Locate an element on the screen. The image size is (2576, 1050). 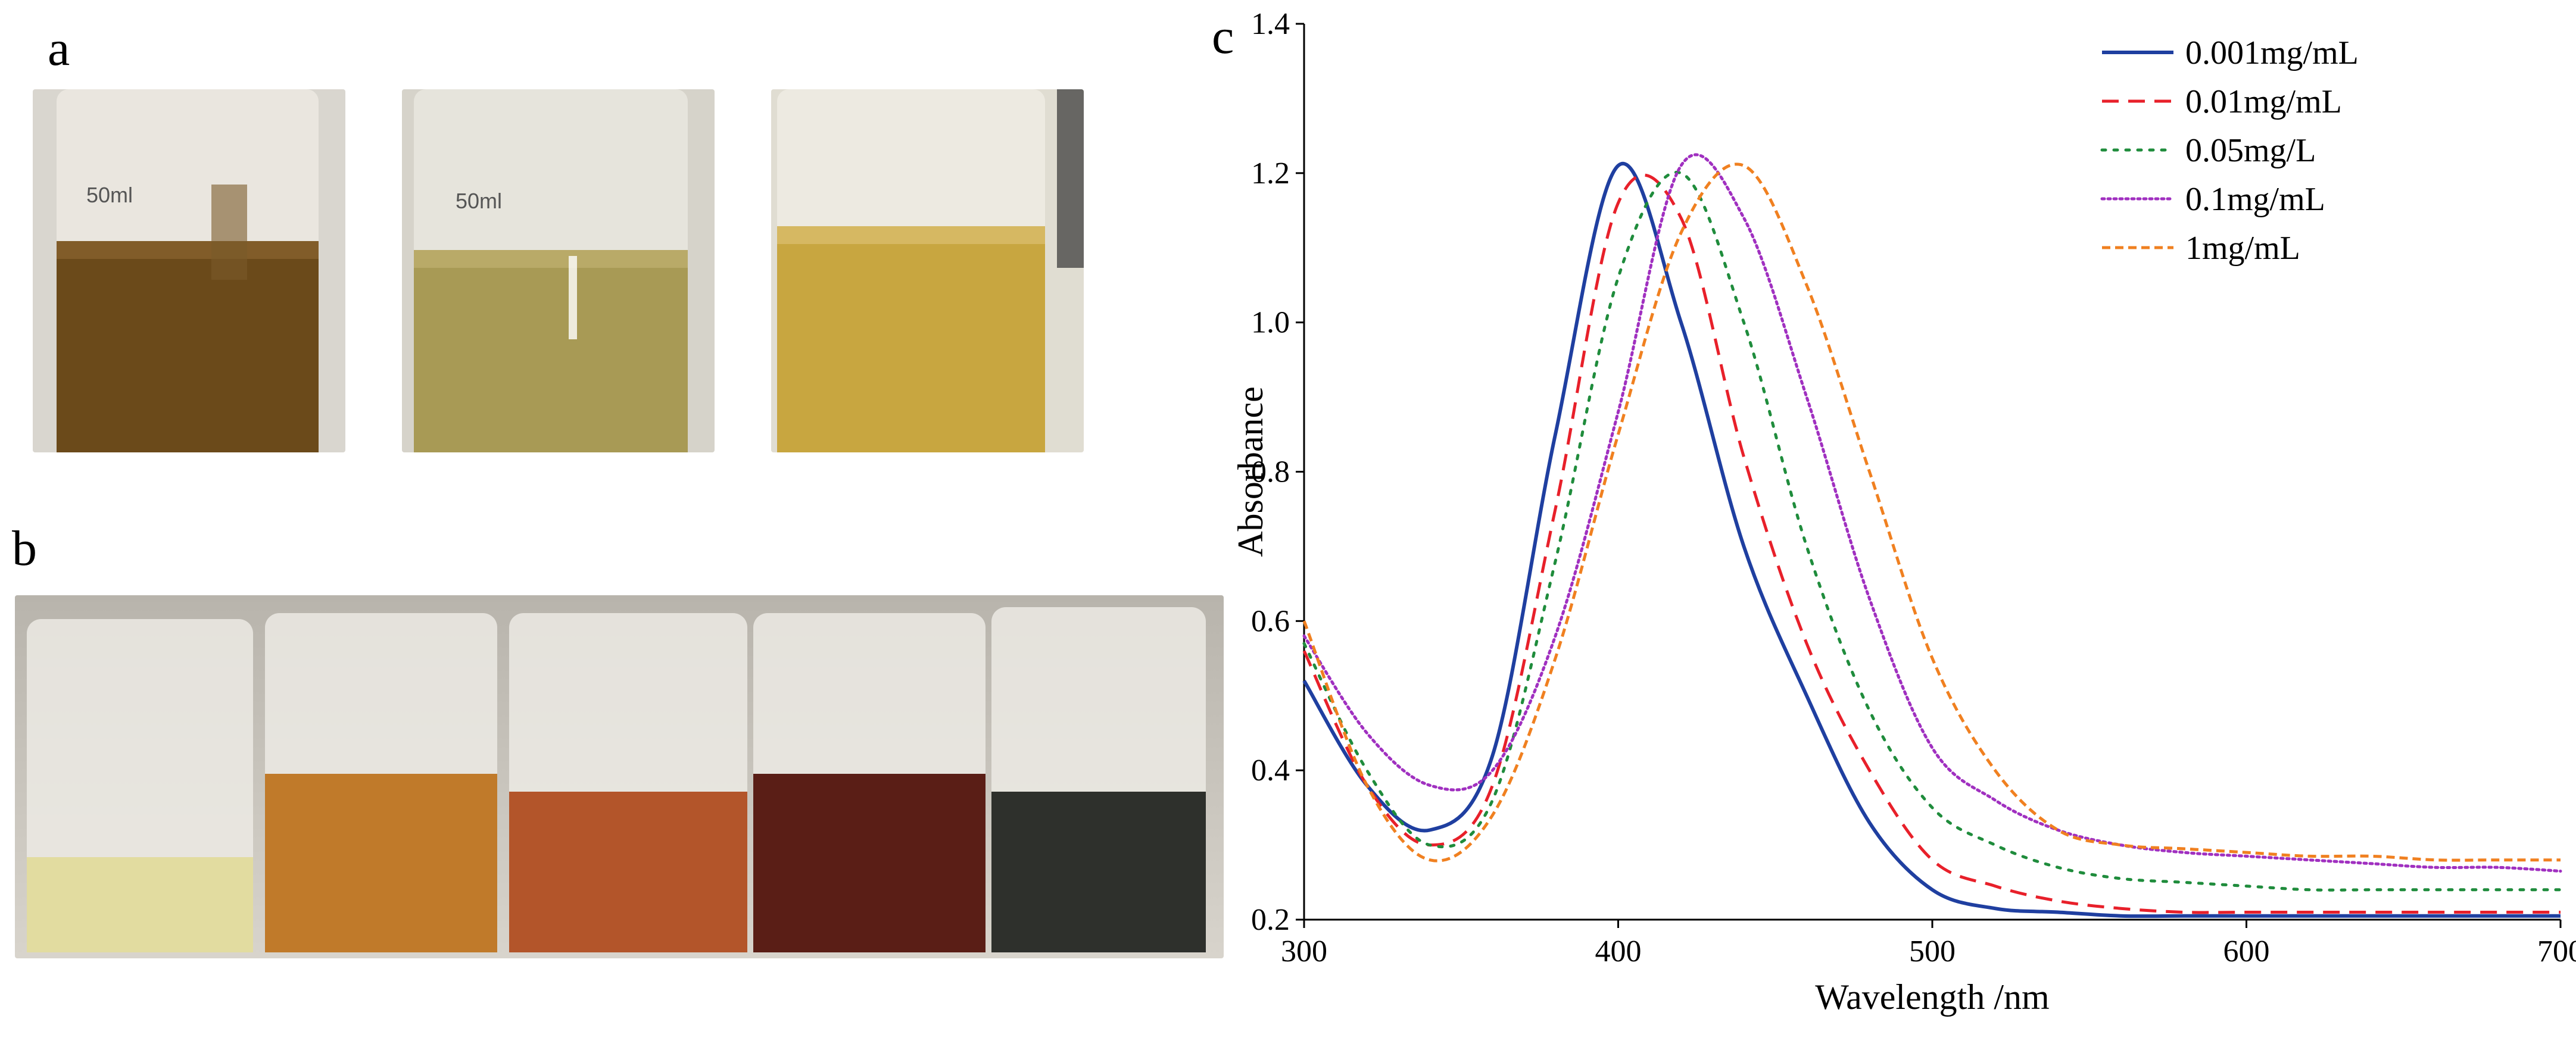
y-tick-label: 1.4 is located at coordinates (1271, 24).